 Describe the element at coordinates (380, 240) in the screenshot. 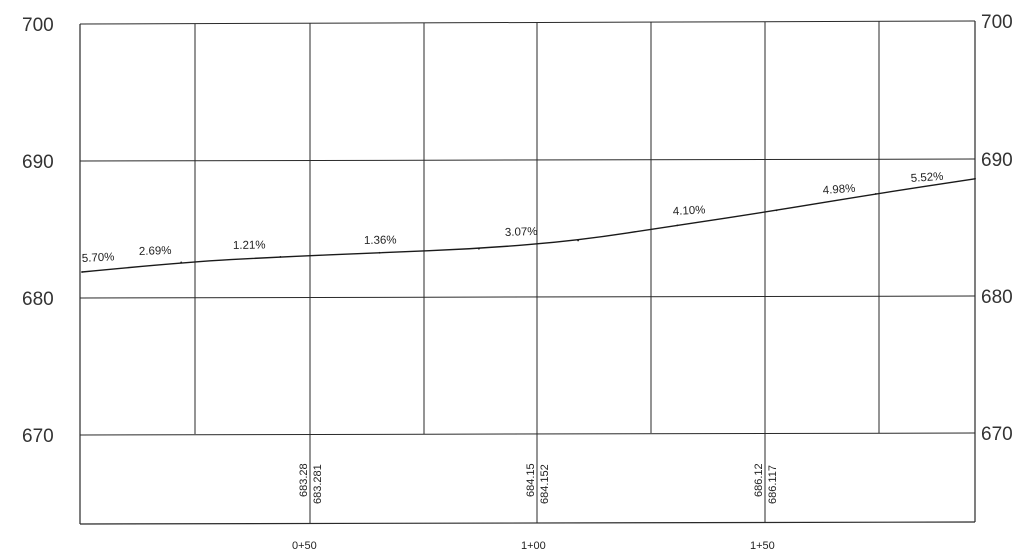

I see `grade-label-4: 1.36%` at that location.